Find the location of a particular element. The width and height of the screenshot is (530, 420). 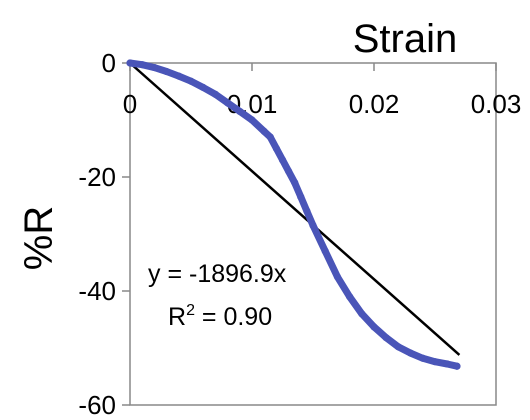

y-tick-label: -40 is located at coordinates (97, 291).